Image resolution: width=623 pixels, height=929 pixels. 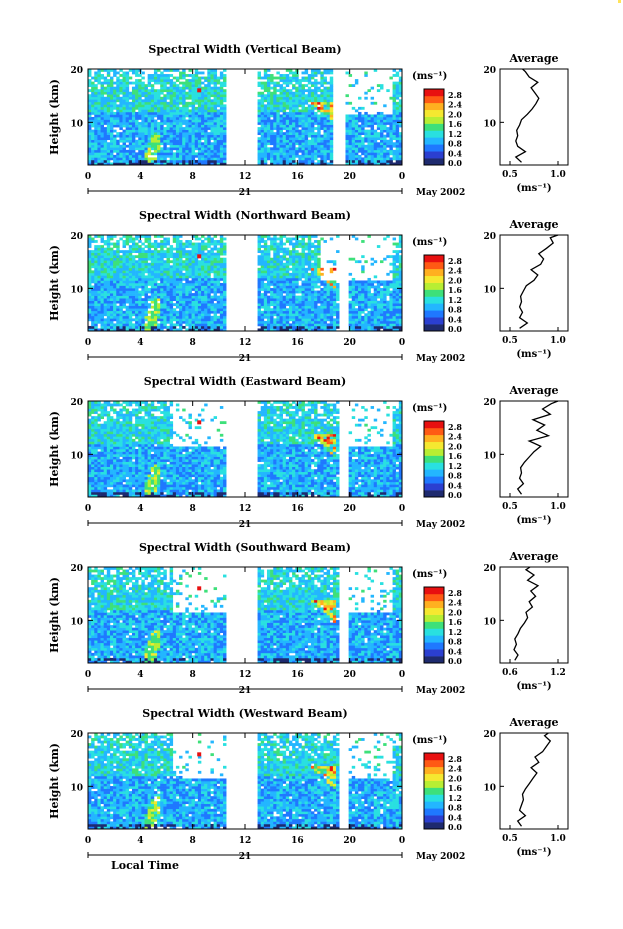 What do you see at coordinates (297, 177) in the screenshot?
I see `x-tick-label-0-4: 16` at bounding box center [297, 177].